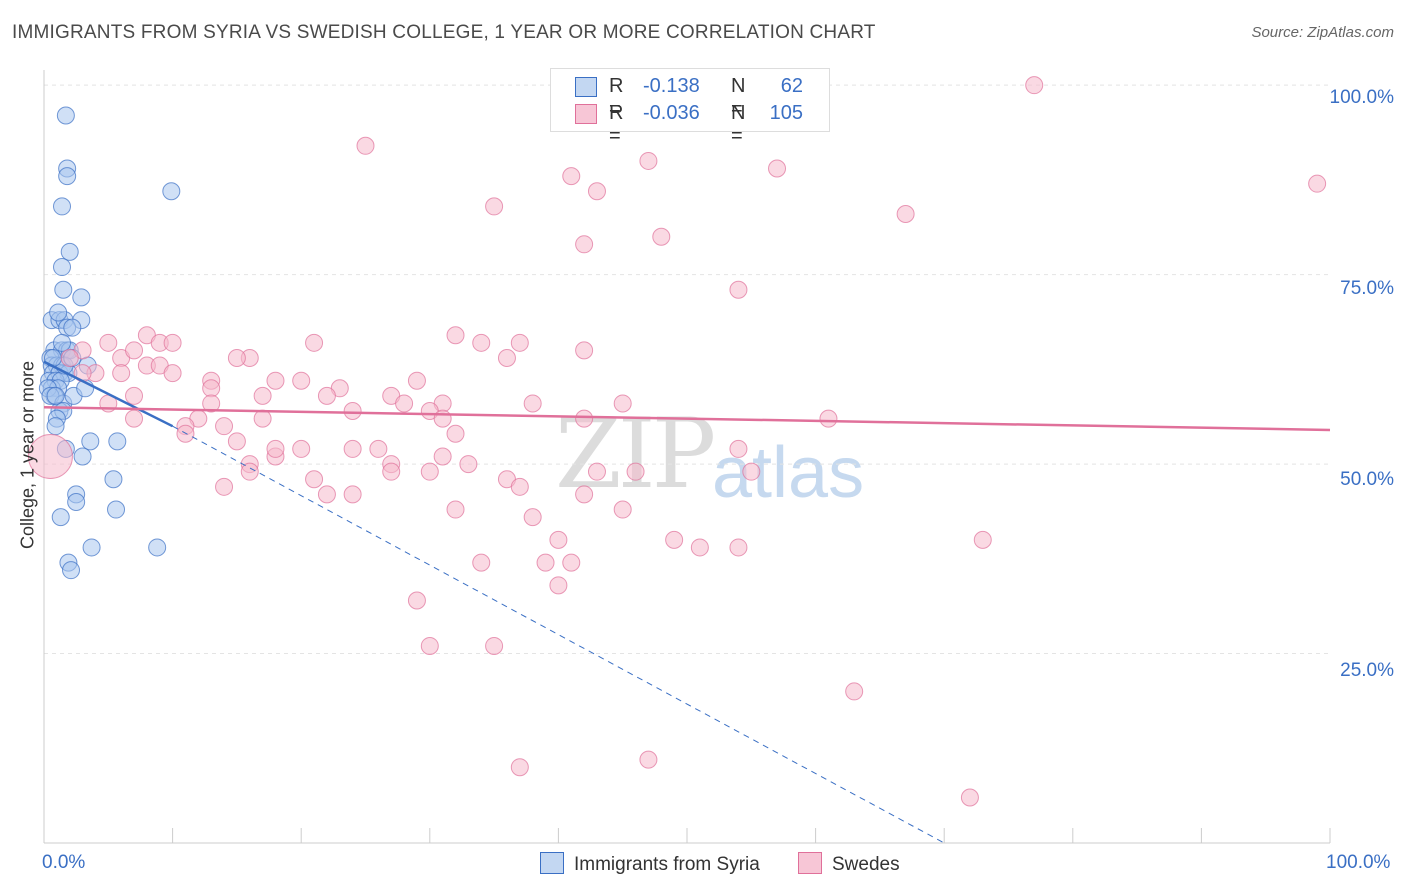 This screenshot has width=1406, height=892. Describe the element at coordinates (586, 87) in the screenshot. I see `legend-swatch-blue` at that location.